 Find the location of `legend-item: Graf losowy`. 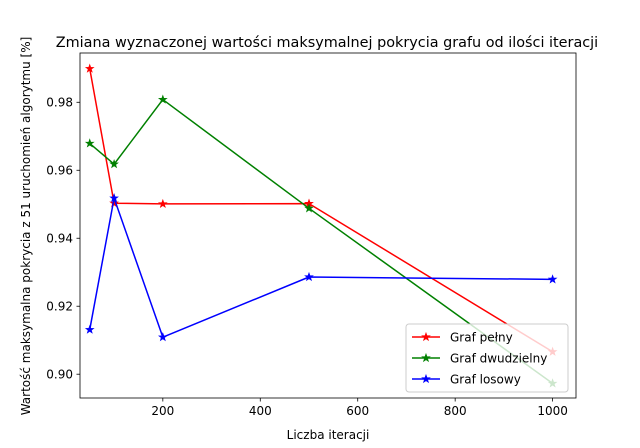

legend-item: Graf losowy is located at coordinates (466, 379).